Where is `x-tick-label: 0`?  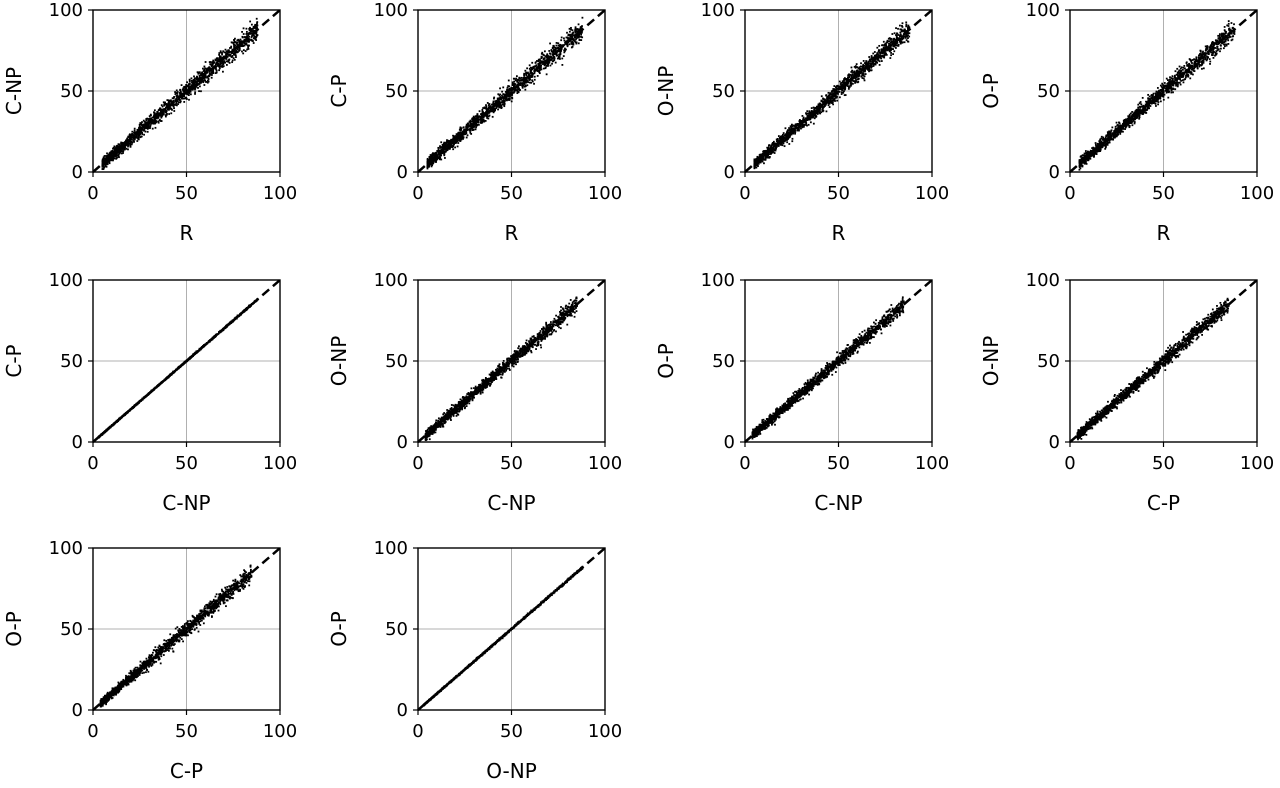 x-tick-label: 0 is located at coordinates (92, 193).